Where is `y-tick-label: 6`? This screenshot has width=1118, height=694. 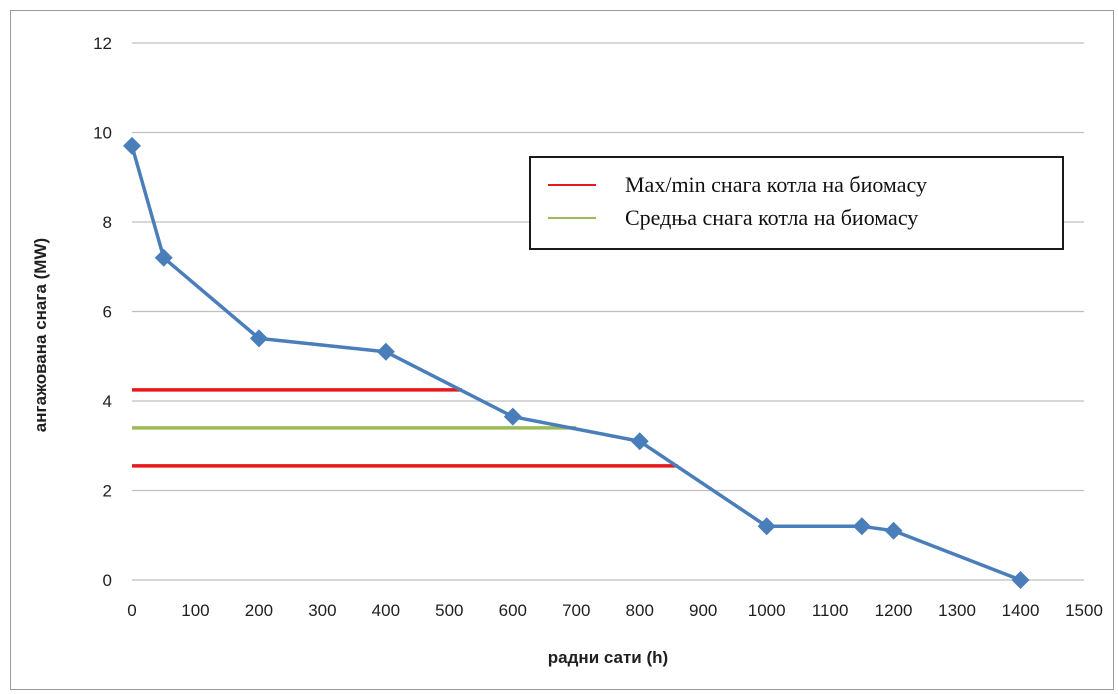 y-tick-label: 6 is located at coordinates (107, 312).